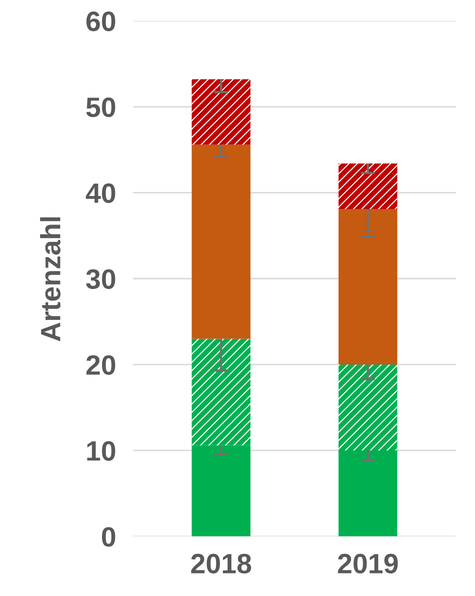 This screenshot has width=475, height=596. What do you see at coordinates (101, 22) in the screenshot?
I see `y-tick-label: 60` at bounding box center [101, 22].